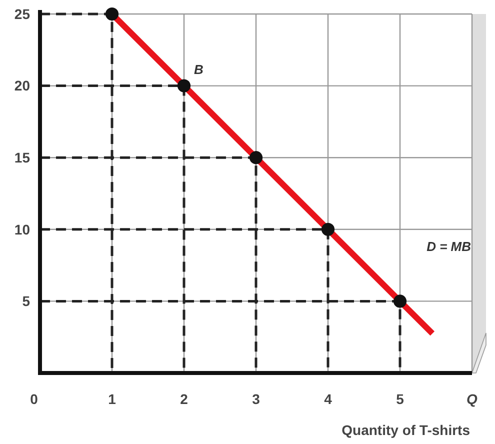 The width and height of the screenshot is (495, 444). What do you see at coordinates (112, 399) in the screenshot?
I see `x-tick-label: 1` at bounding box center [112, 399].